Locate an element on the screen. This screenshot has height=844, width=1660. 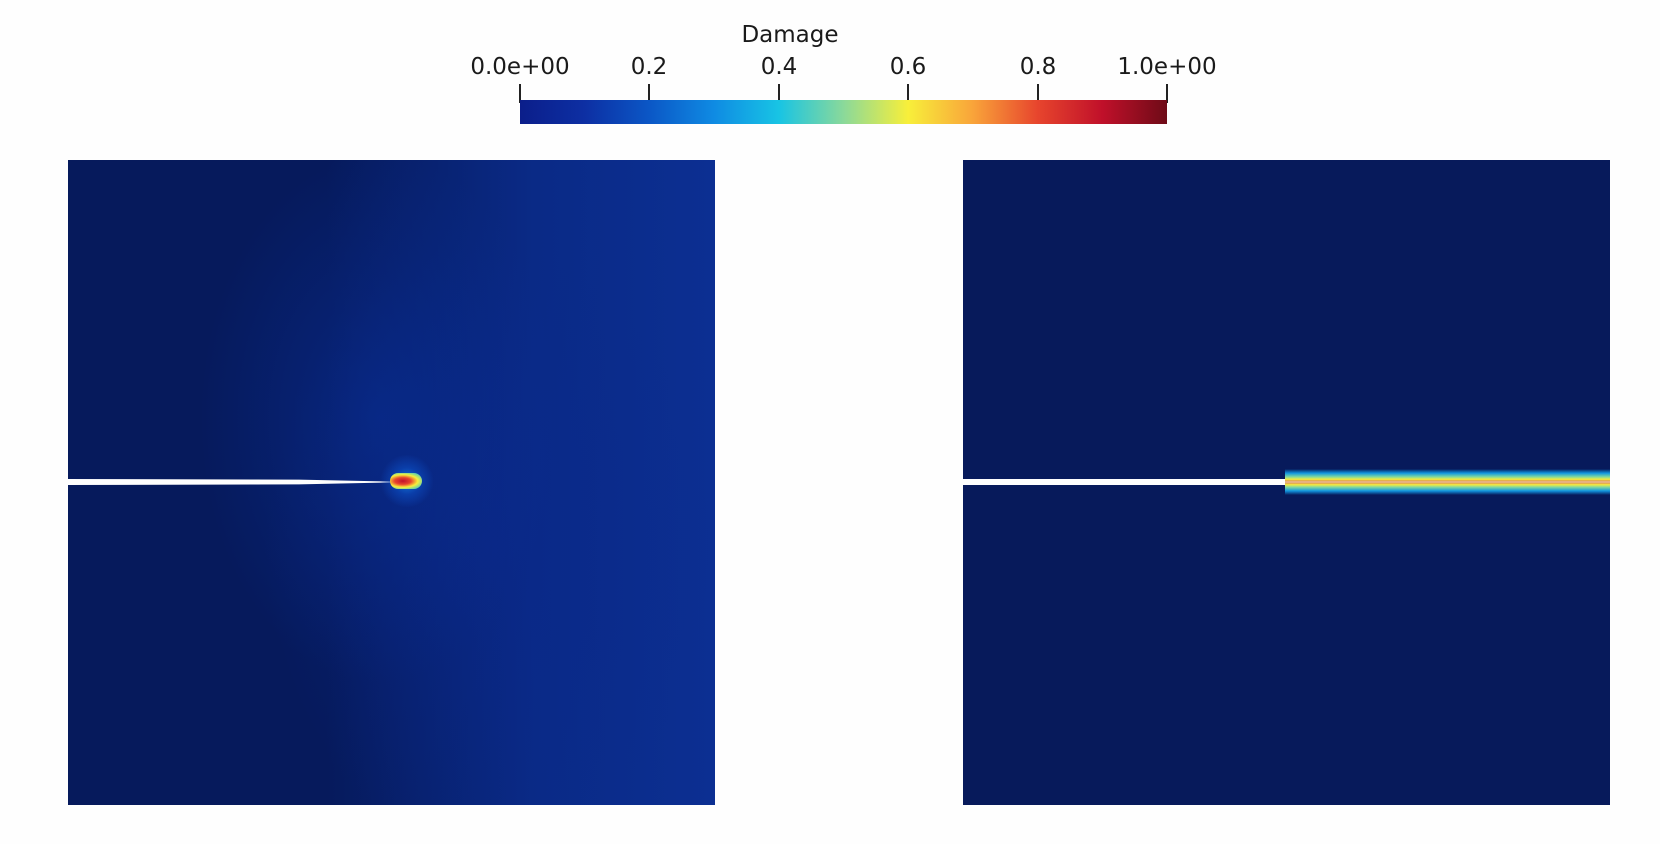
colorbar-gradient is located at coordinates (843, 112).